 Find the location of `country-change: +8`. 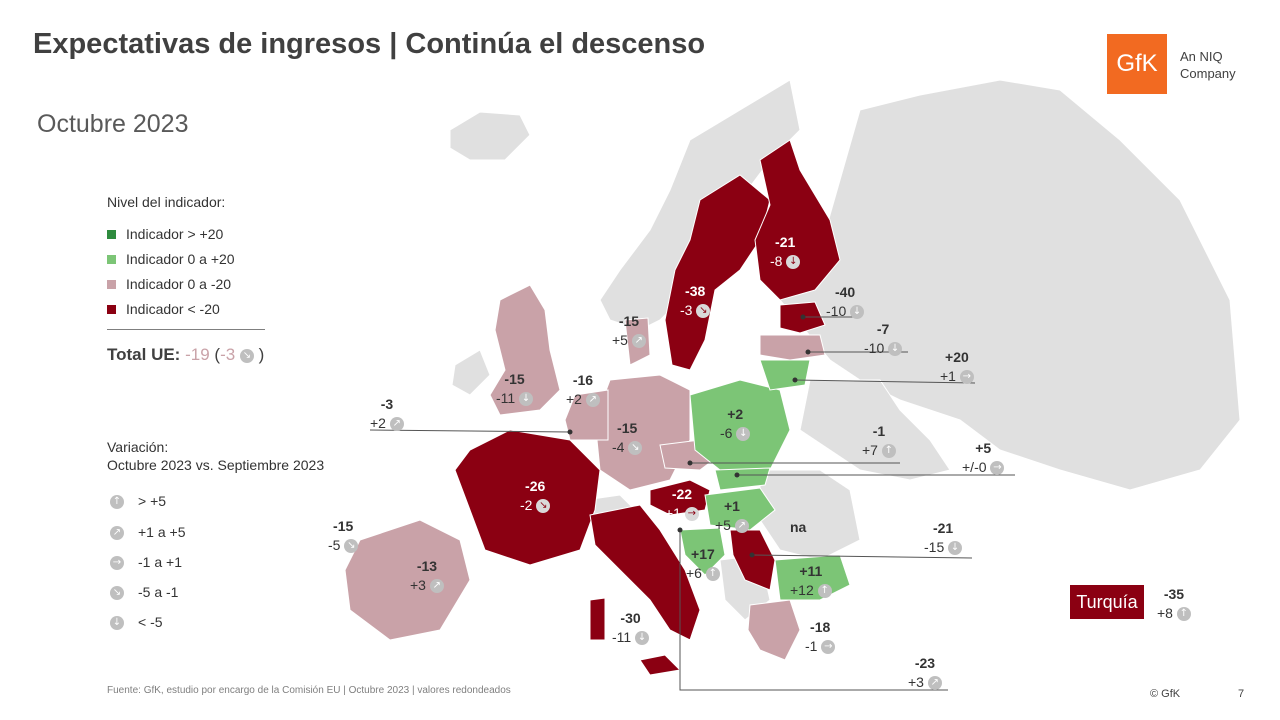

country-change: +8 is located at coordinates (1165, 613).